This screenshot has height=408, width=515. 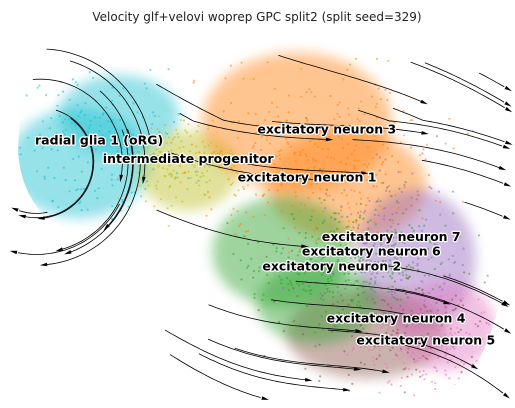 What do you see at coordinates (316, 303) in the screenshot?
I see `density-blob` at bounding box center [316, 303].